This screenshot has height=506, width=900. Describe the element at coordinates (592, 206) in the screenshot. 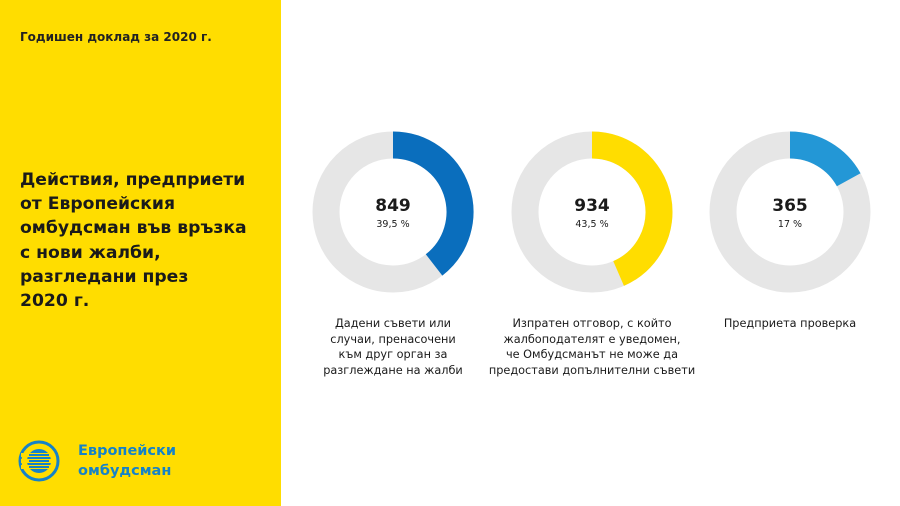

I see `donut-value-label: 934` at that location.